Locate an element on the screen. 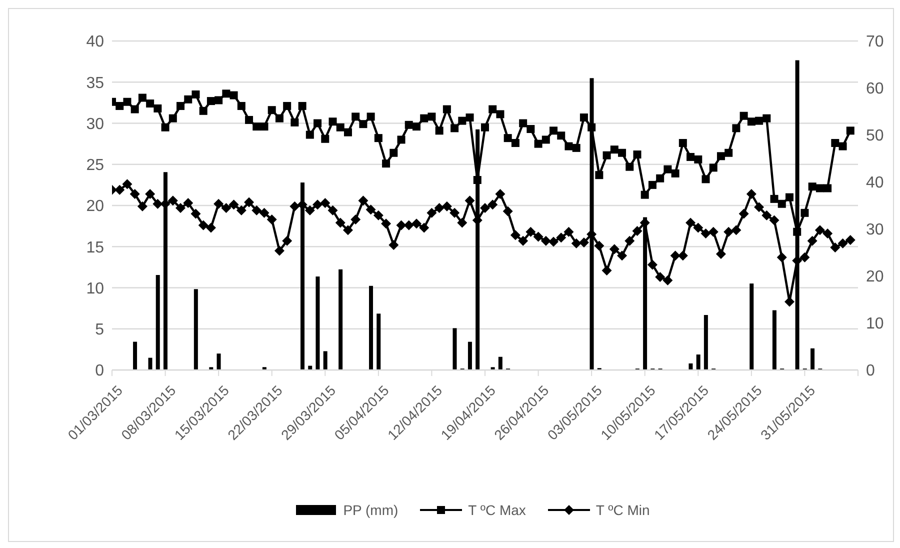 This screenshot has height=548, width=900. legend-label: PP (mm) is located at coordinates (370, 510).